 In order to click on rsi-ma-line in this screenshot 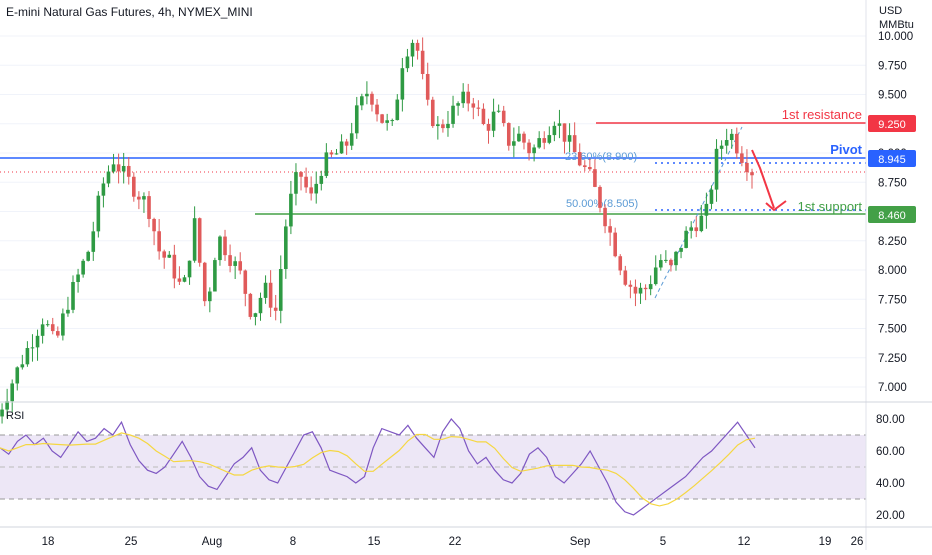, I will do `click(378, 469)`.